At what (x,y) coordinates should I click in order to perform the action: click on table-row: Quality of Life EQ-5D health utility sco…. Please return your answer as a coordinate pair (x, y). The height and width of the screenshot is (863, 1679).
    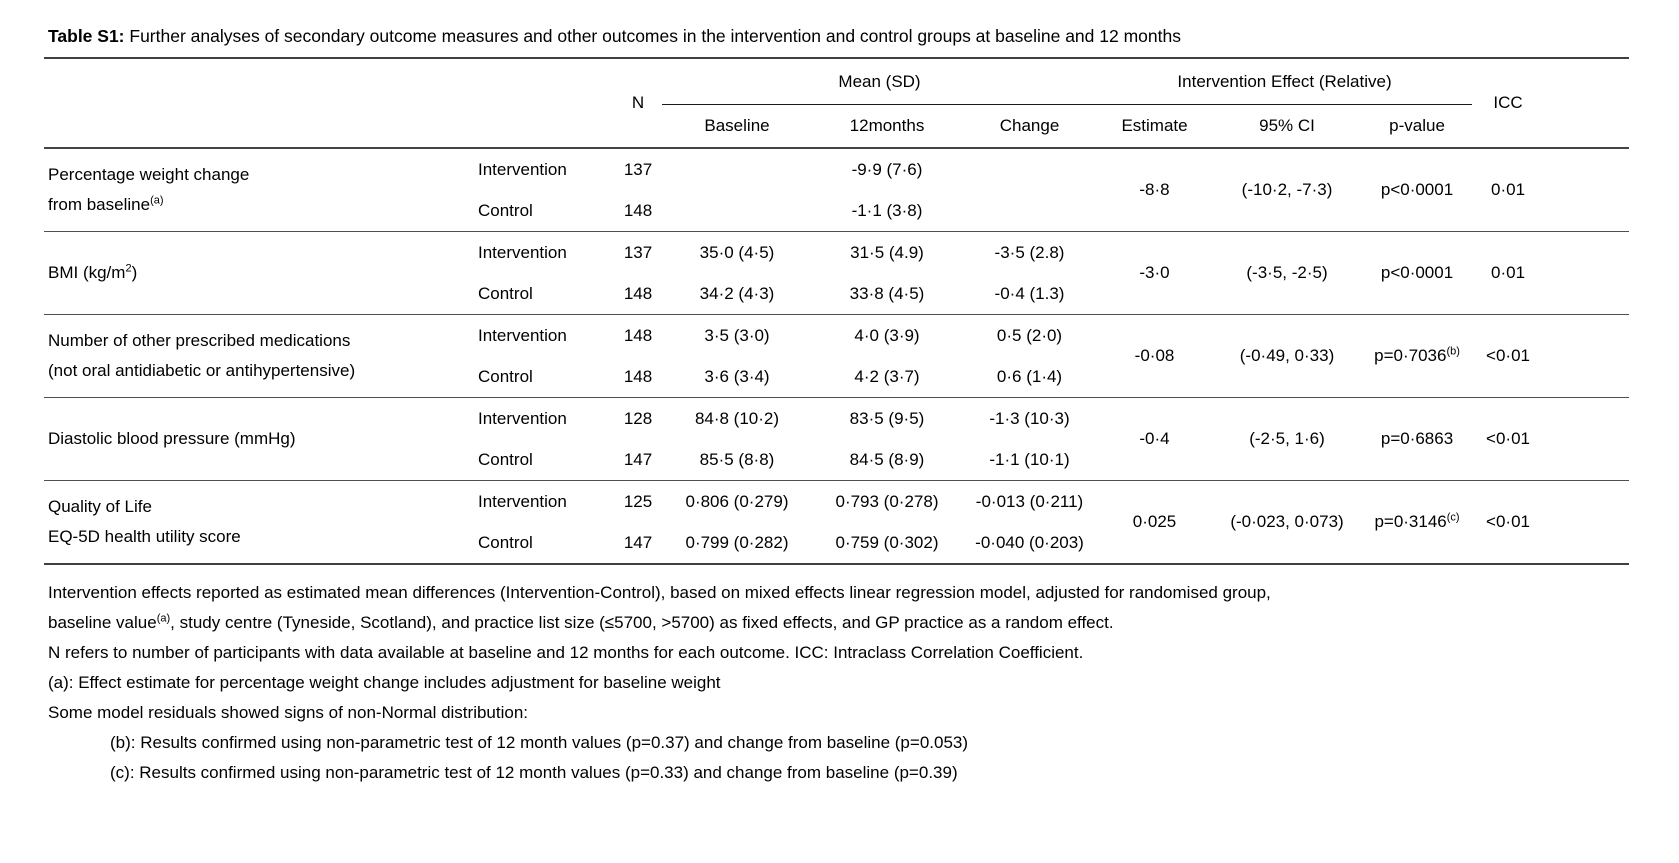
    Looking at the image, I should click on (837, 522).